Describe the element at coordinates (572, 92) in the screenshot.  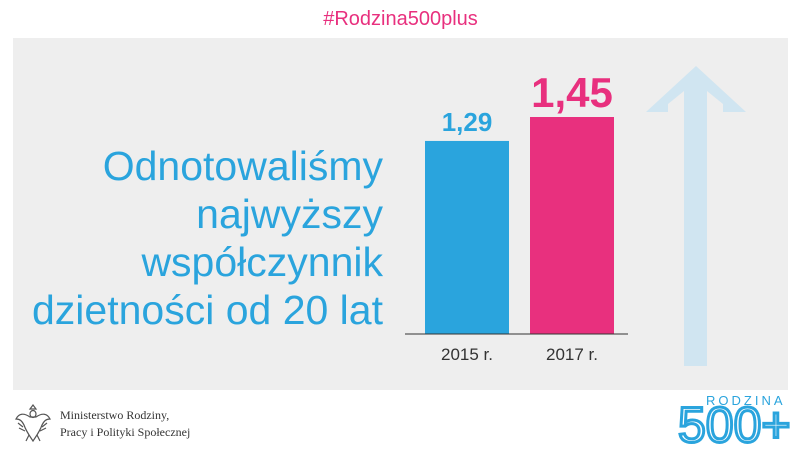
I see `value-label-2: 1,45` at that location.